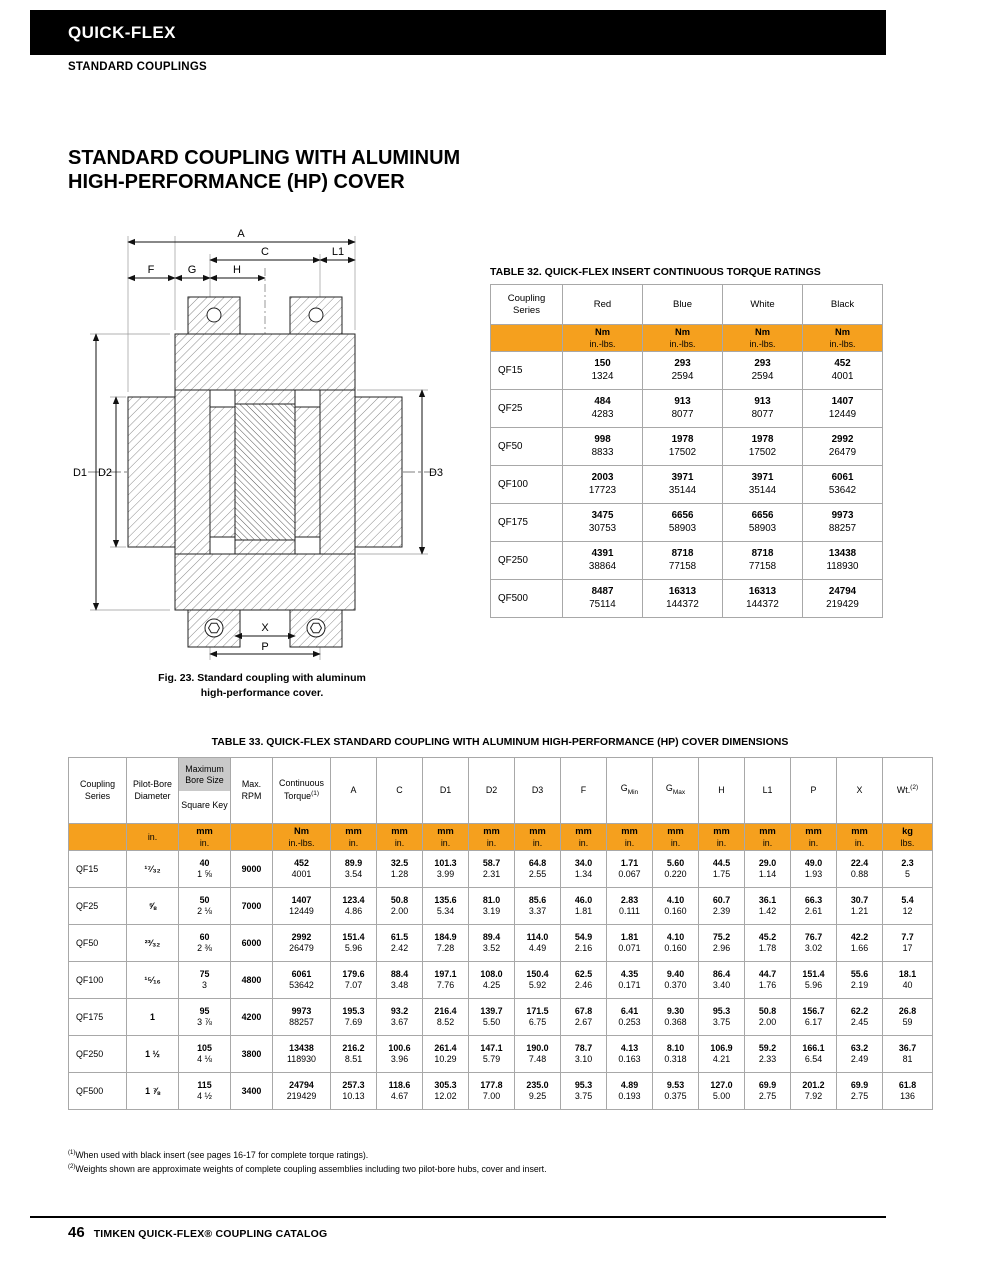 Image resolution: width=1000 pixels, height=1280 pixels. I want to click on t32-series-cell: QF50, so click(526, 446).